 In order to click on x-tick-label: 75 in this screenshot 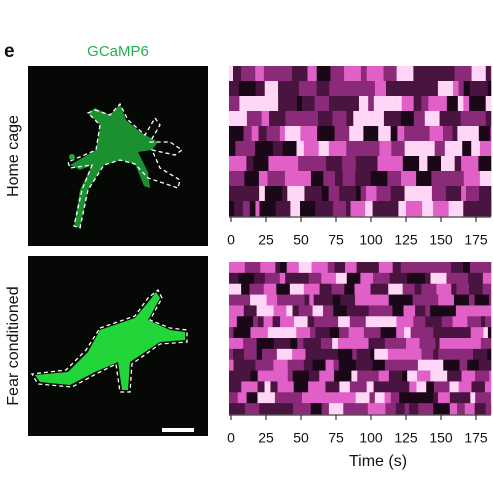, I will do `click(336, 438)`.